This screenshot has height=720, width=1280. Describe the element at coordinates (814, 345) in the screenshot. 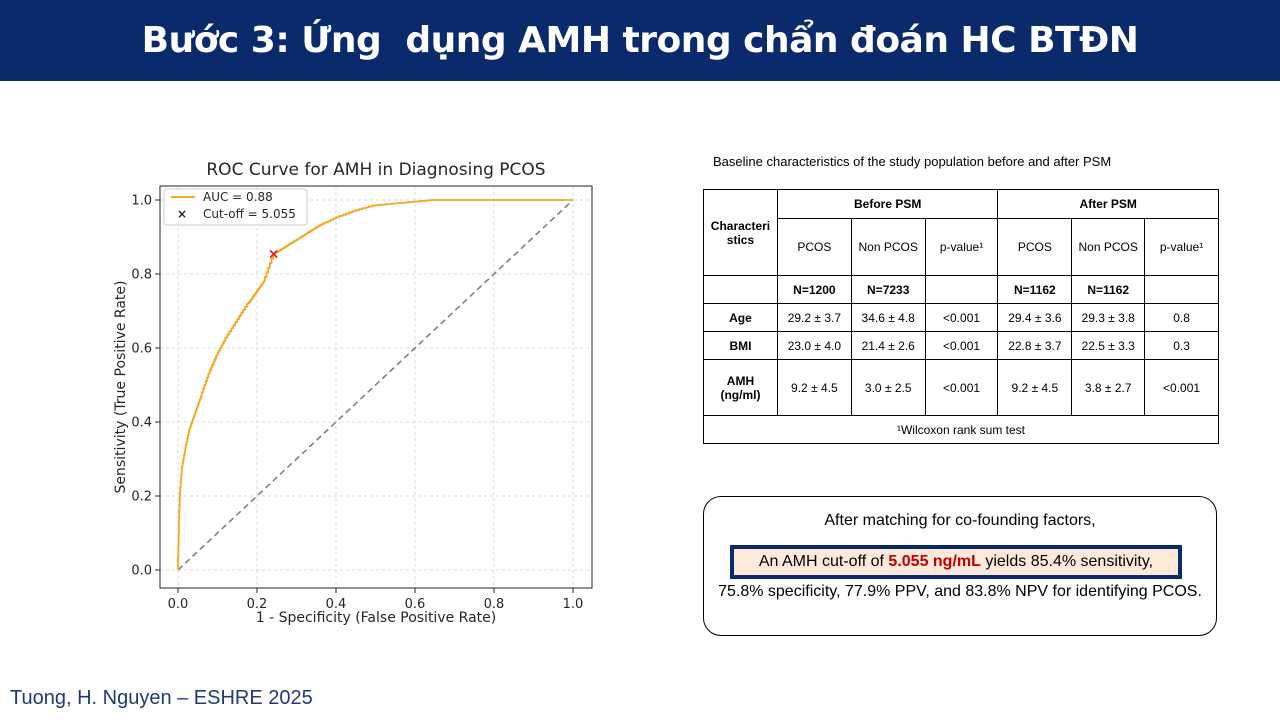

I see `table-cell: 23.0 ± 4.0` at that location.